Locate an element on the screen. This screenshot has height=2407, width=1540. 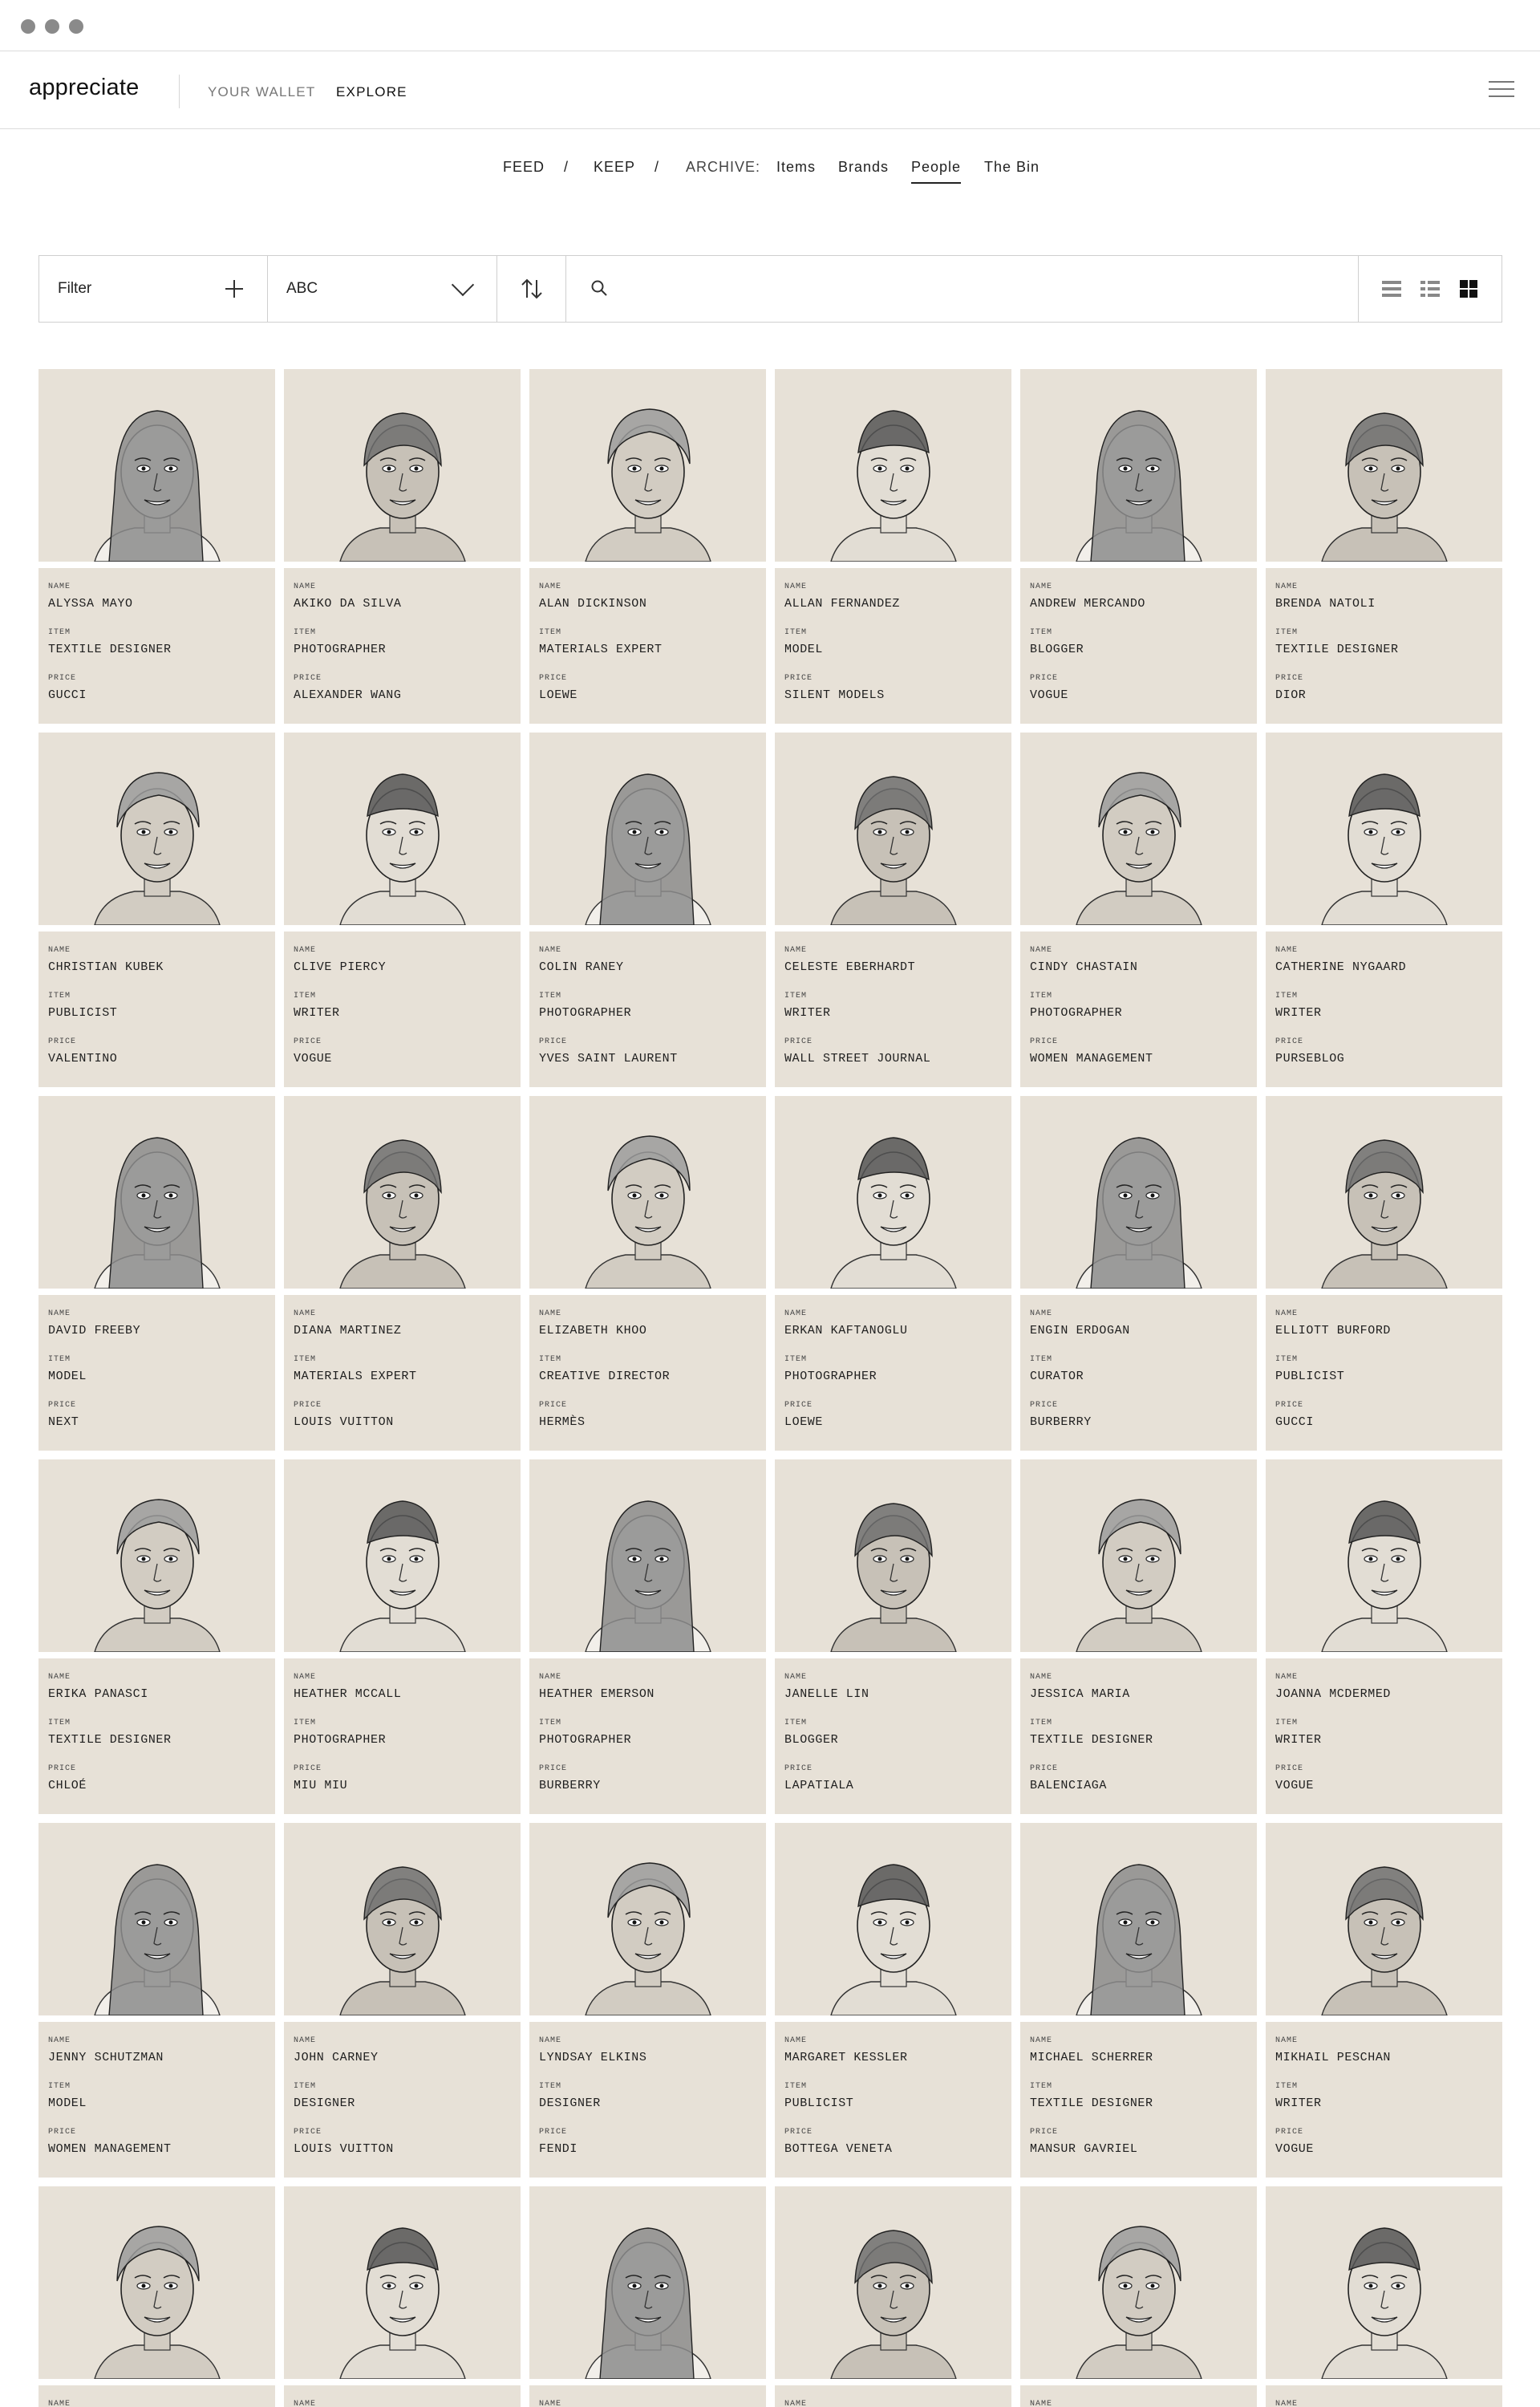
grid-view-icon is located at coordinates (1468, 289).